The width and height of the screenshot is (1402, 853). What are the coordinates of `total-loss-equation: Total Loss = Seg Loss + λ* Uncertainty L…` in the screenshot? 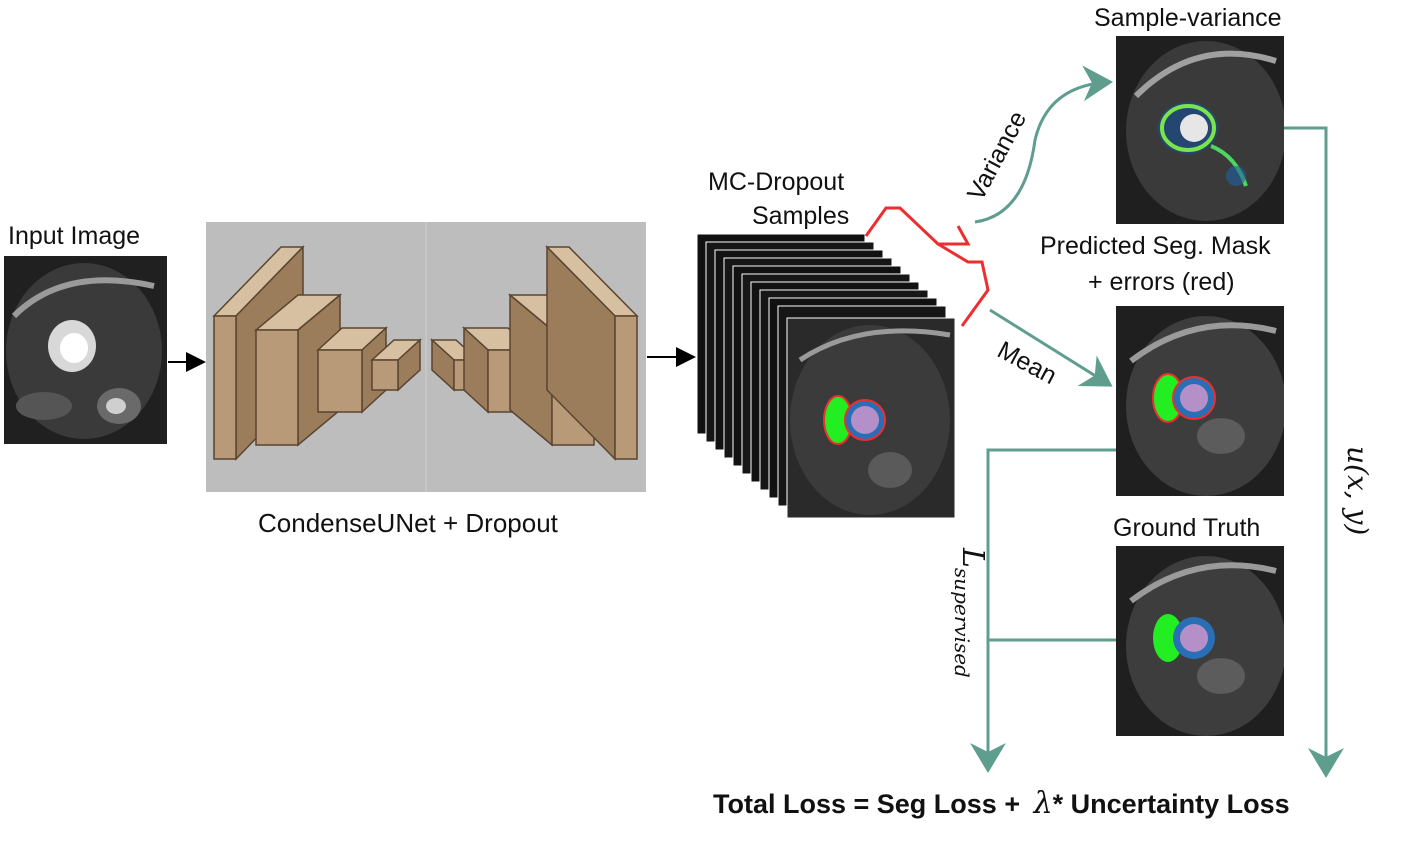 It's located at (1001, 803).